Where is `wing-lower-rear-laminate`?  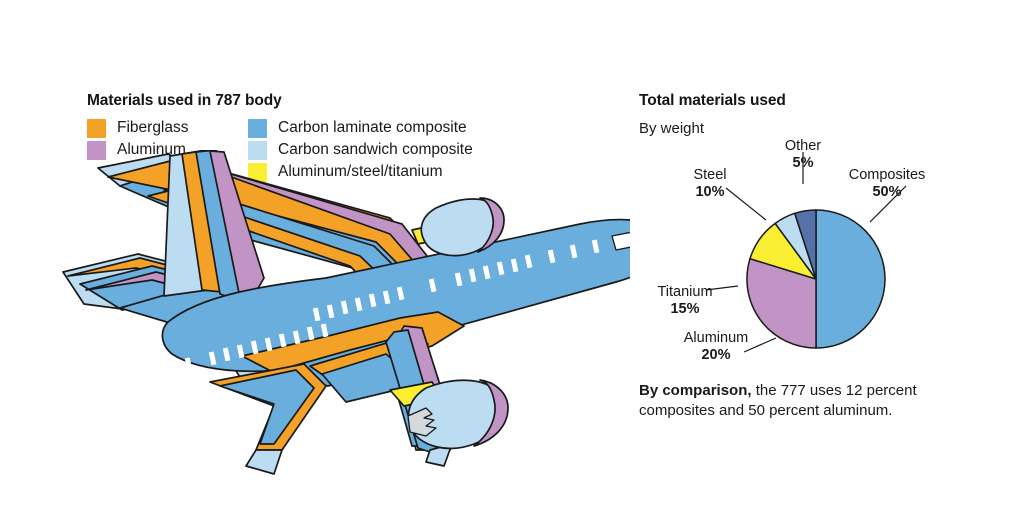 wing-lower-rear-laminate is located at coordinates (267, 407).